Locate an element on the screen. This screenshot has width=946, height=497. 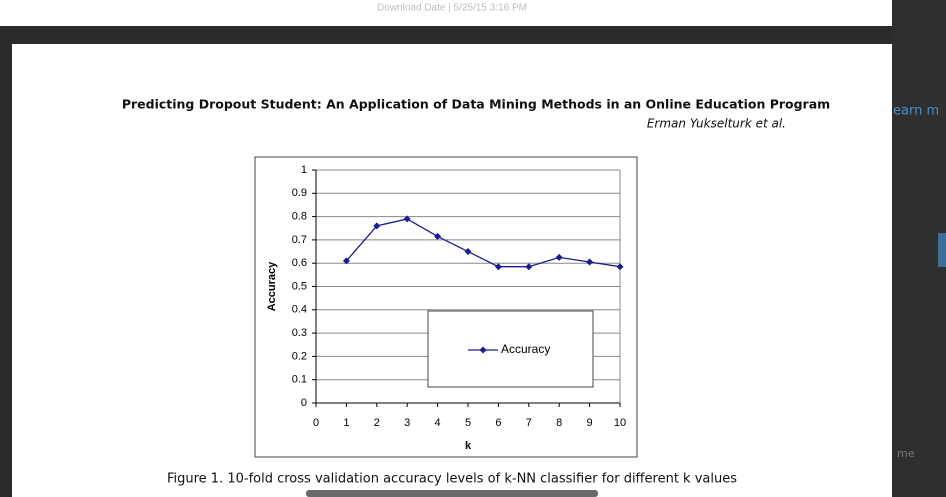
y-tick-label: 0 is located at coordinates (304, 403).